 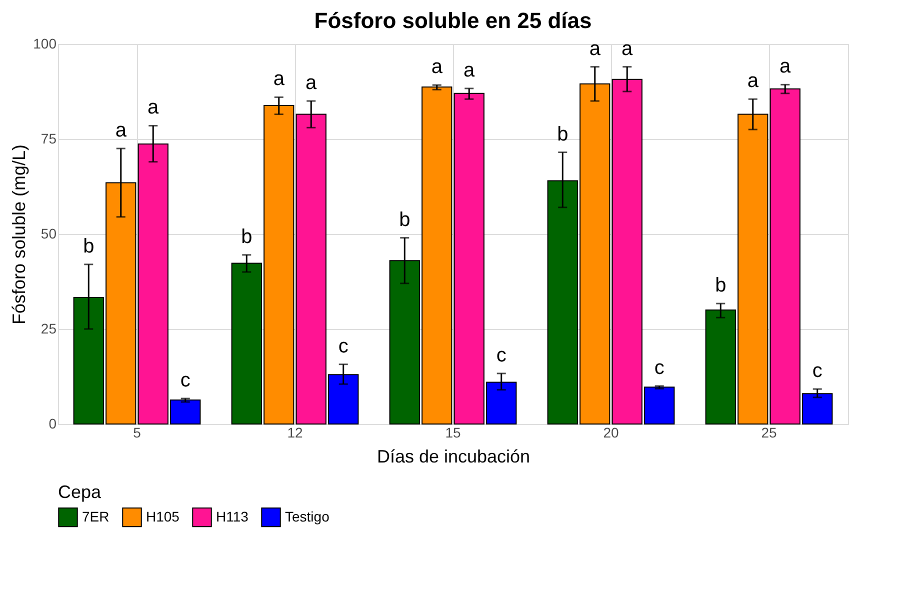 What do you see at coordinates (19, 234) in the screenshot?
I see `y-axis-title: Fósforo soluble (mg/L)` at bounding box center [19, 234].